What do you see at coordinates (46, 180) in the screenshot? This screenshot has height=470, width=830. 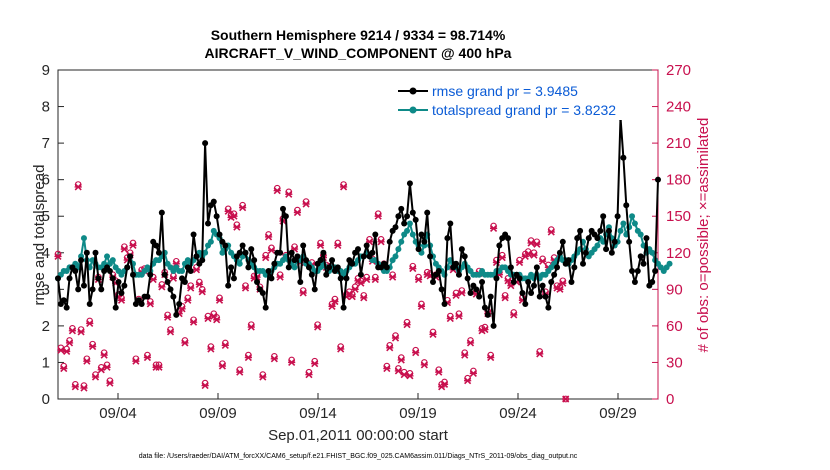 I see `y-left-tick-label: 6` at bounding box center [46, 180].